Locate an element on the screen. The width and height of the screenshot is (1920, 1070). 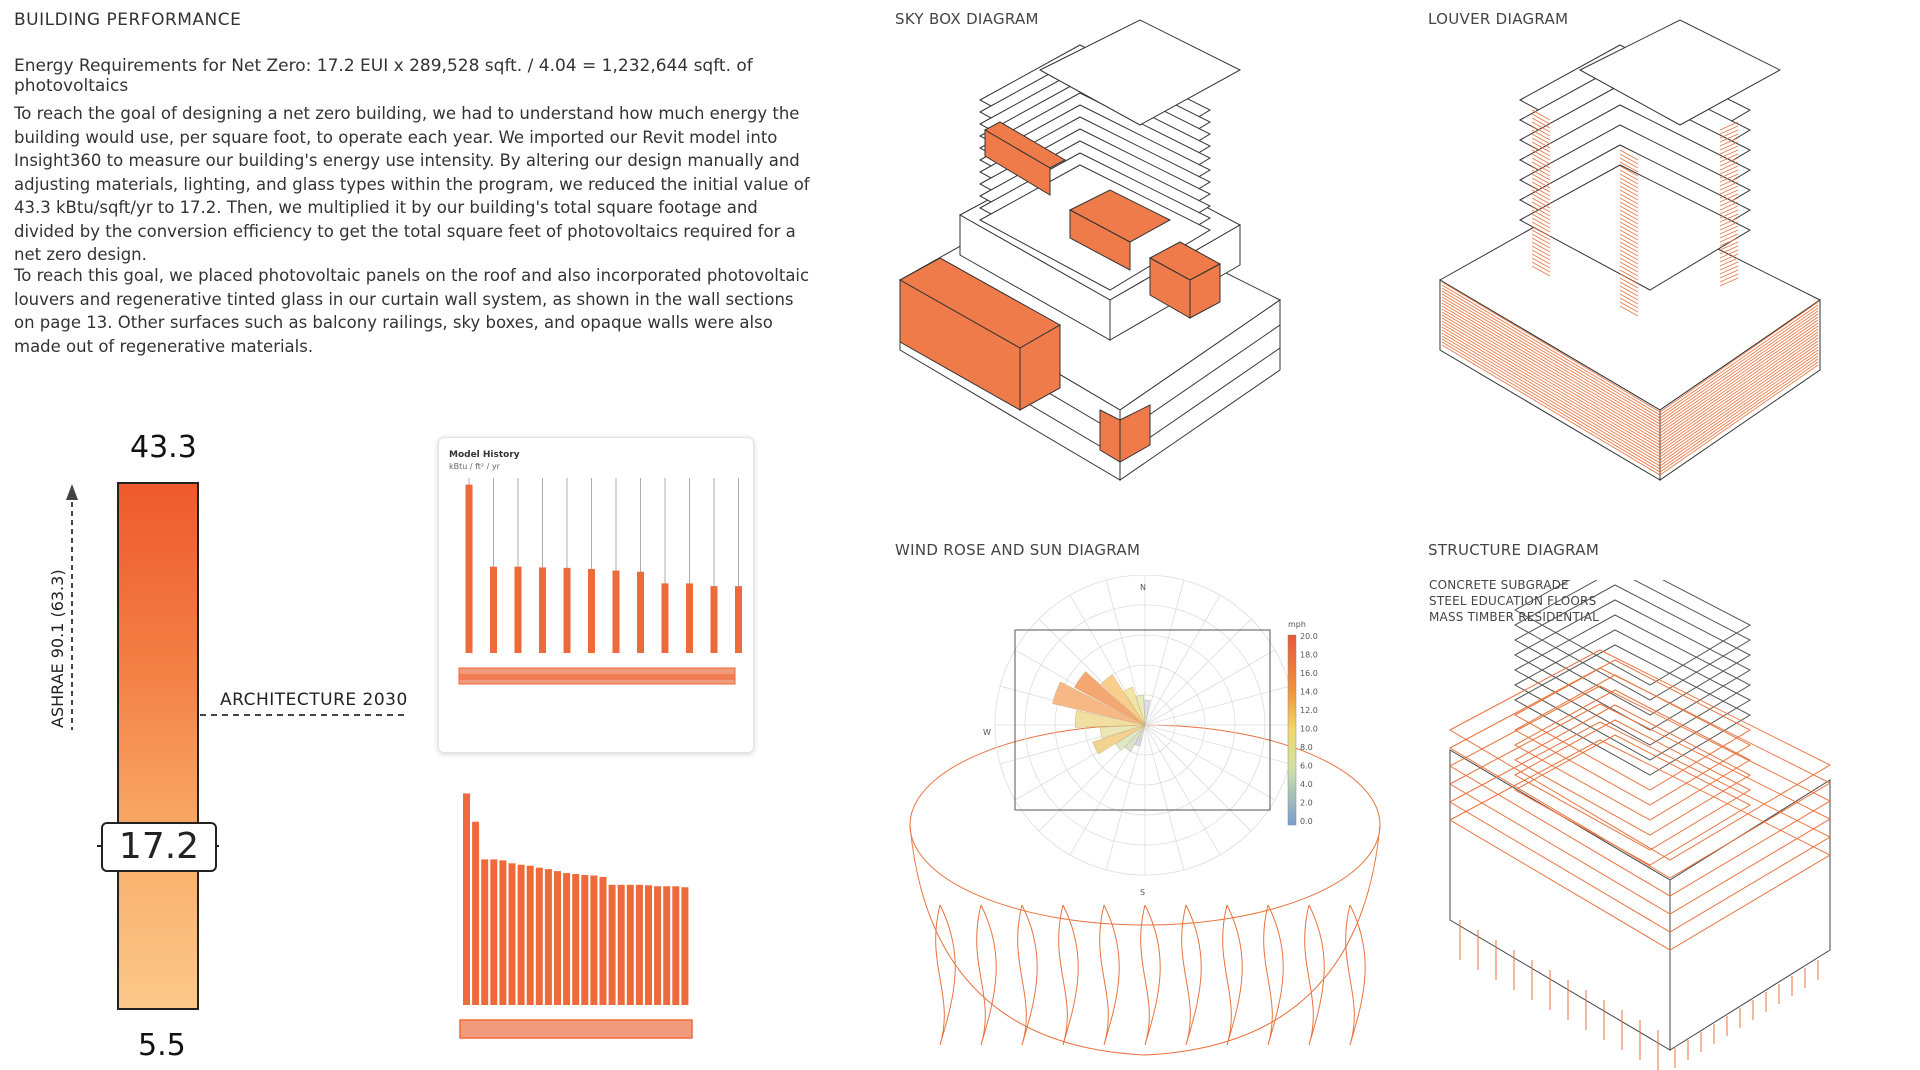
model-history-scrollbar-track is located at coordinates (597, 677).